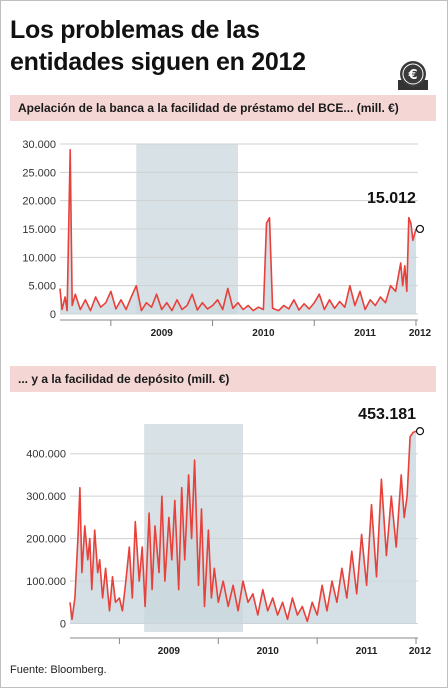 Image resolution: width=448 pixels, height=688 pixels. What do you see at coordinates (39, 258) in the screenshot?
I see `y-tick-label: 10.000` at bounding box center [39, 258].